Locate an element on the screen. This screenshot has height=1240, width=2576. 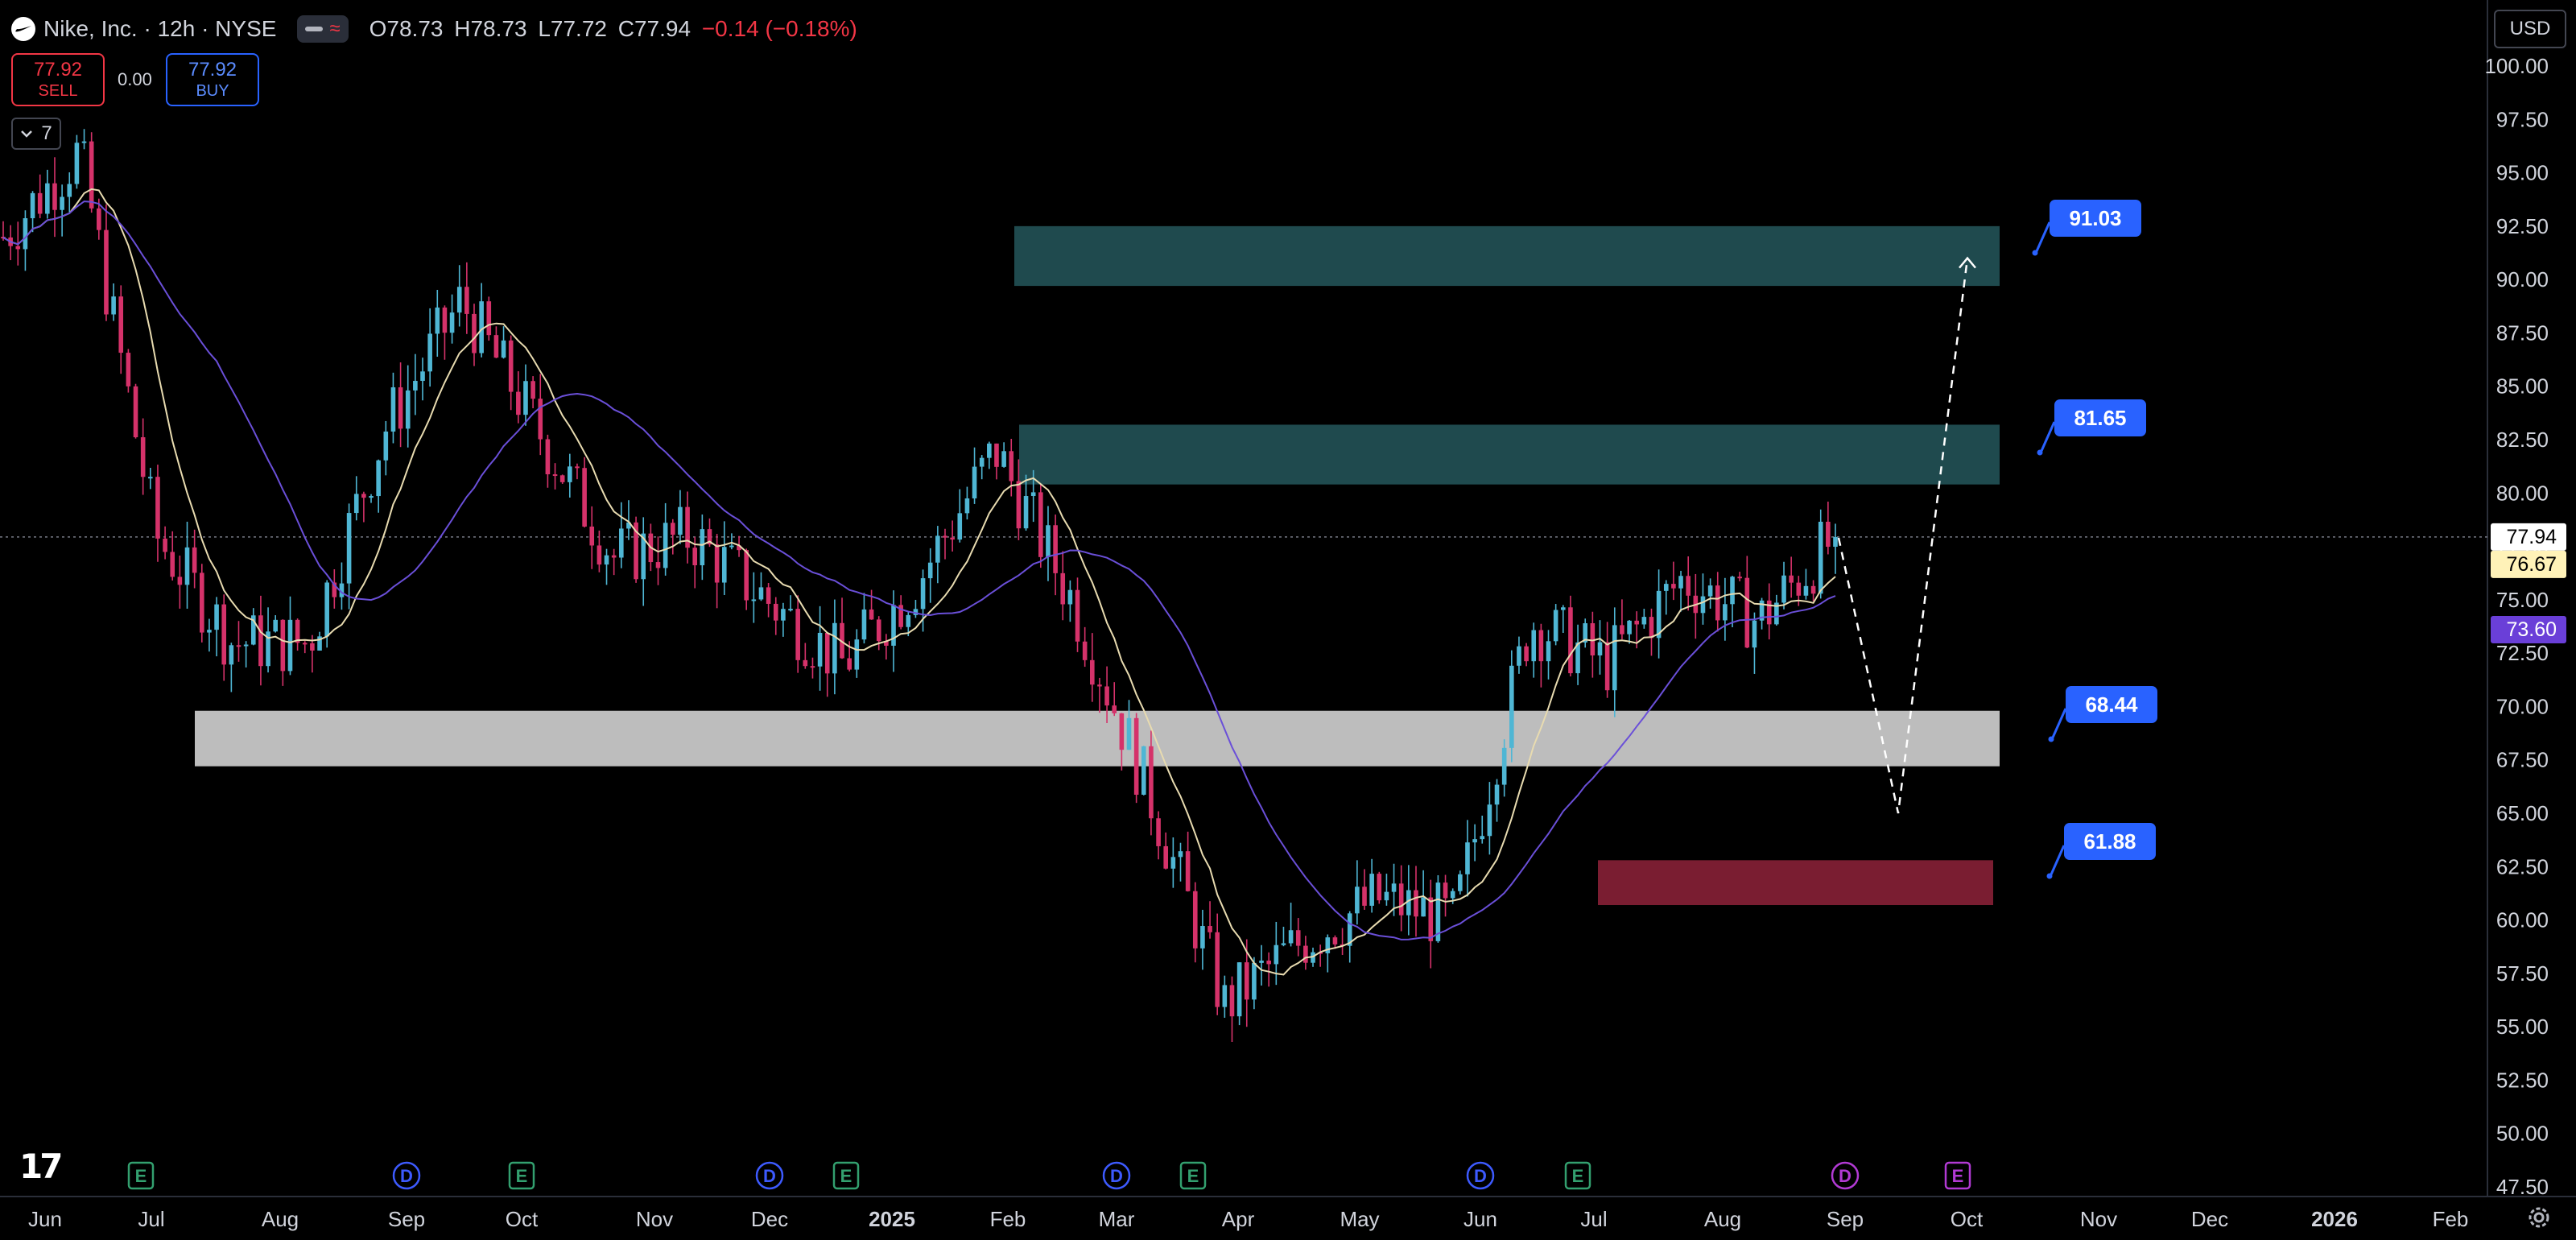
close-value: C77.94 is located at coordinates (654, 29).